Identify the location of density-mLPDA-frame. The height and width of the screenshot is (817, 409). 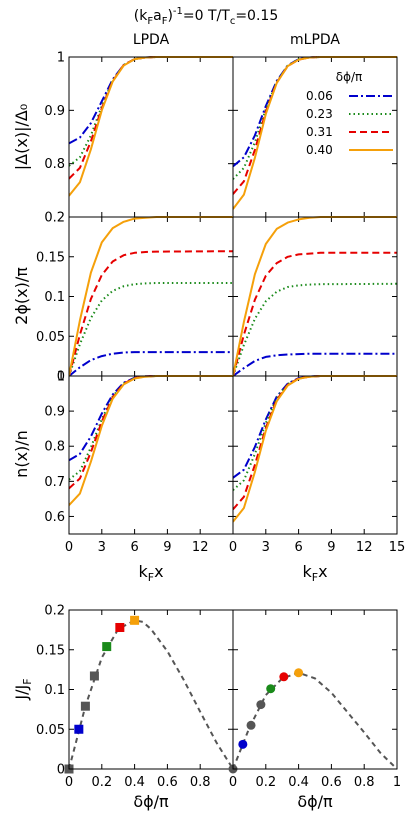
(315, 455).